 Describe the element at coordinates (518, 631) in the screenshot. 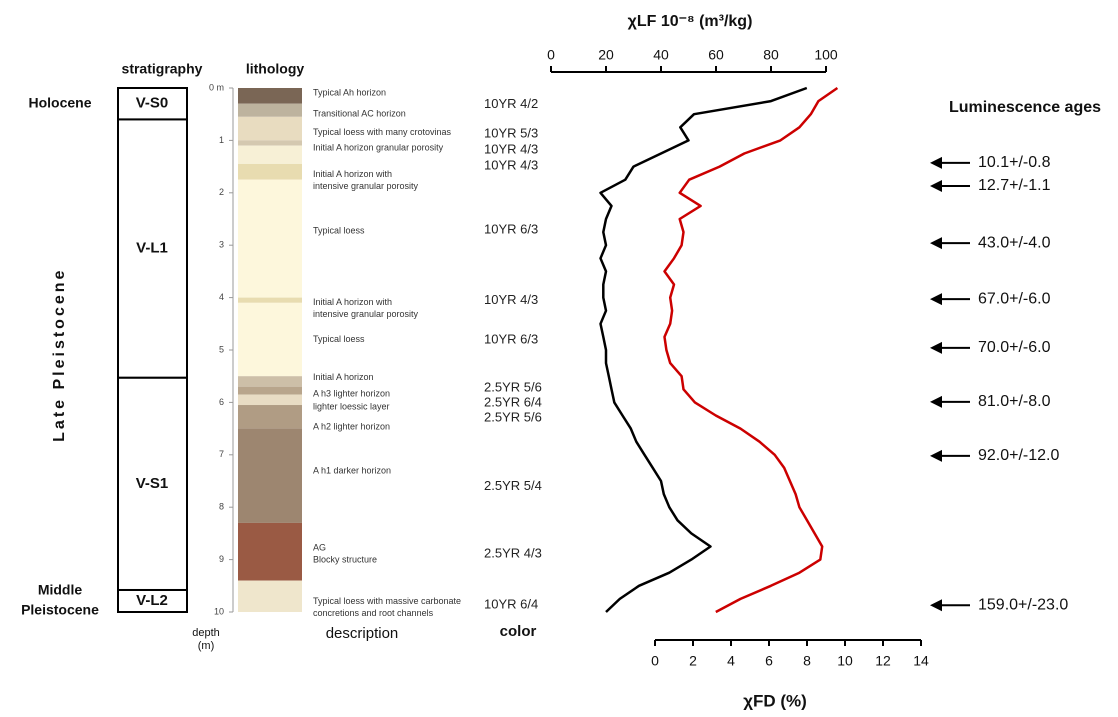

I see `color-header: color` at that location.